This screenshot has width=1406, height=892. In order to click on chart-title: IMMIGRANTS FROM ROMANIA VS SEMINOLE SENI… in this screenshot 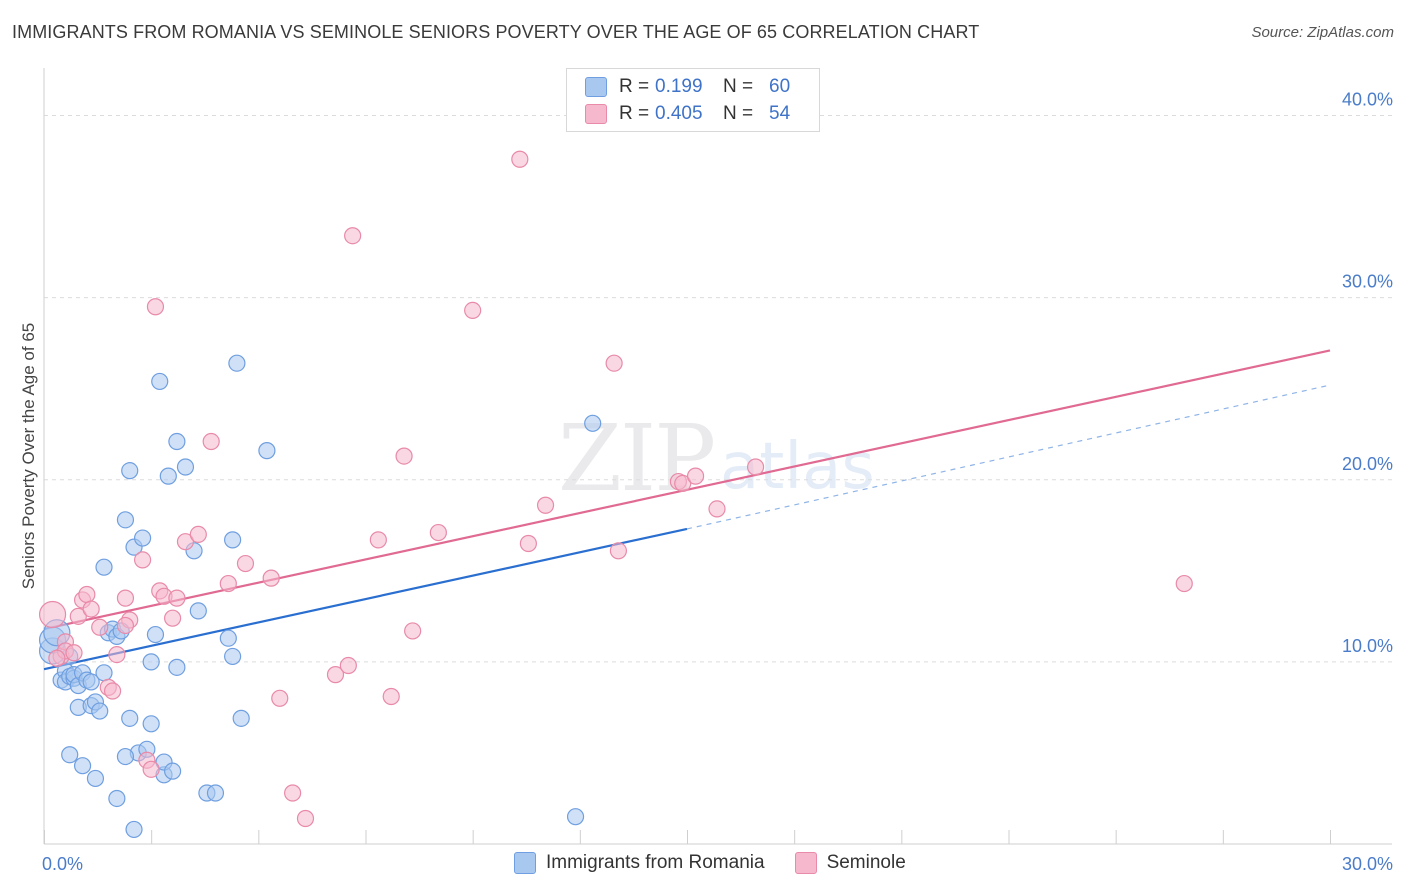, I will do `click(496, 32)`.